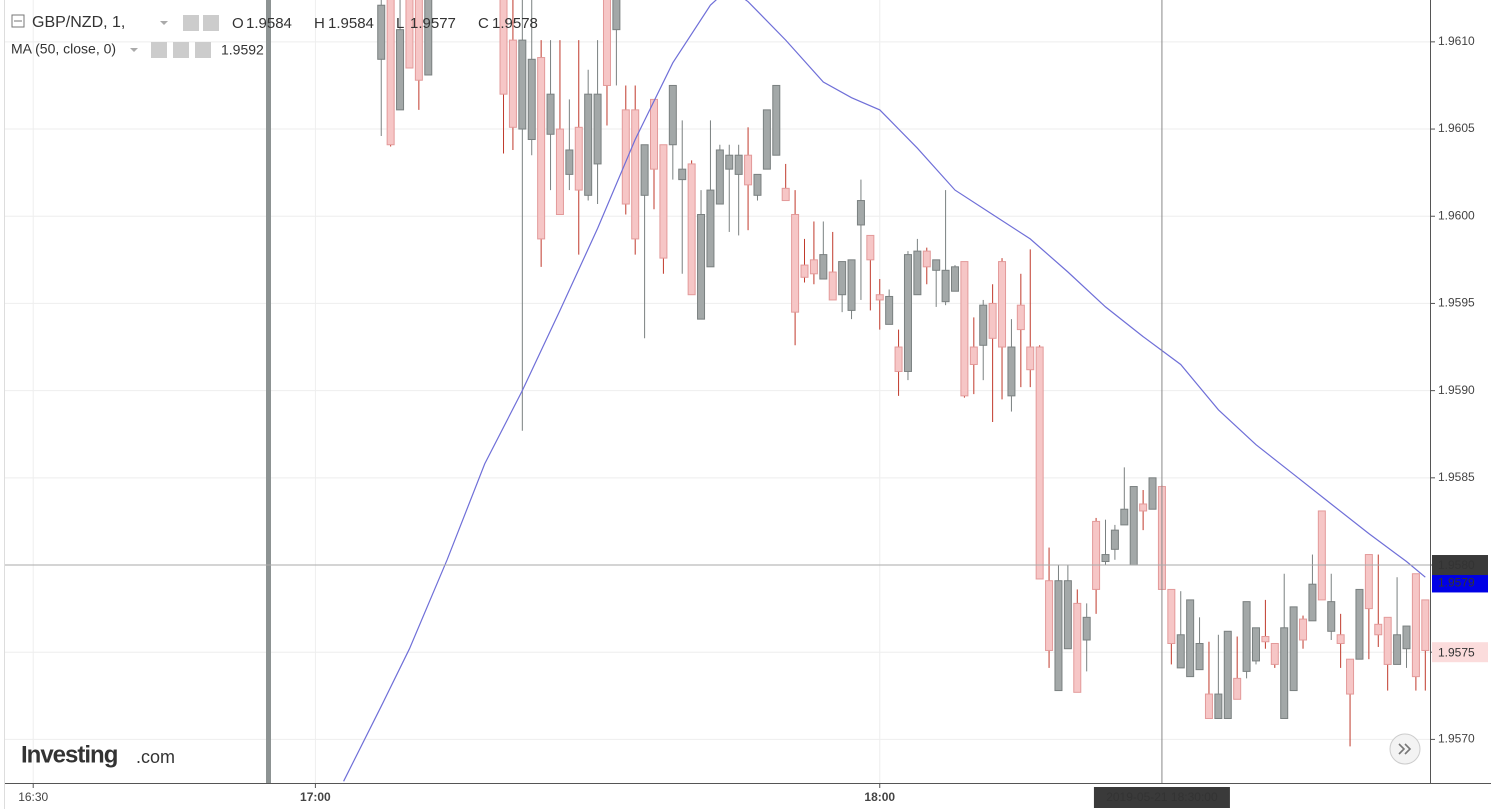  Describe the element at coordinates (18, 21) in the screenshot. I see `collapse-icon` at that location.